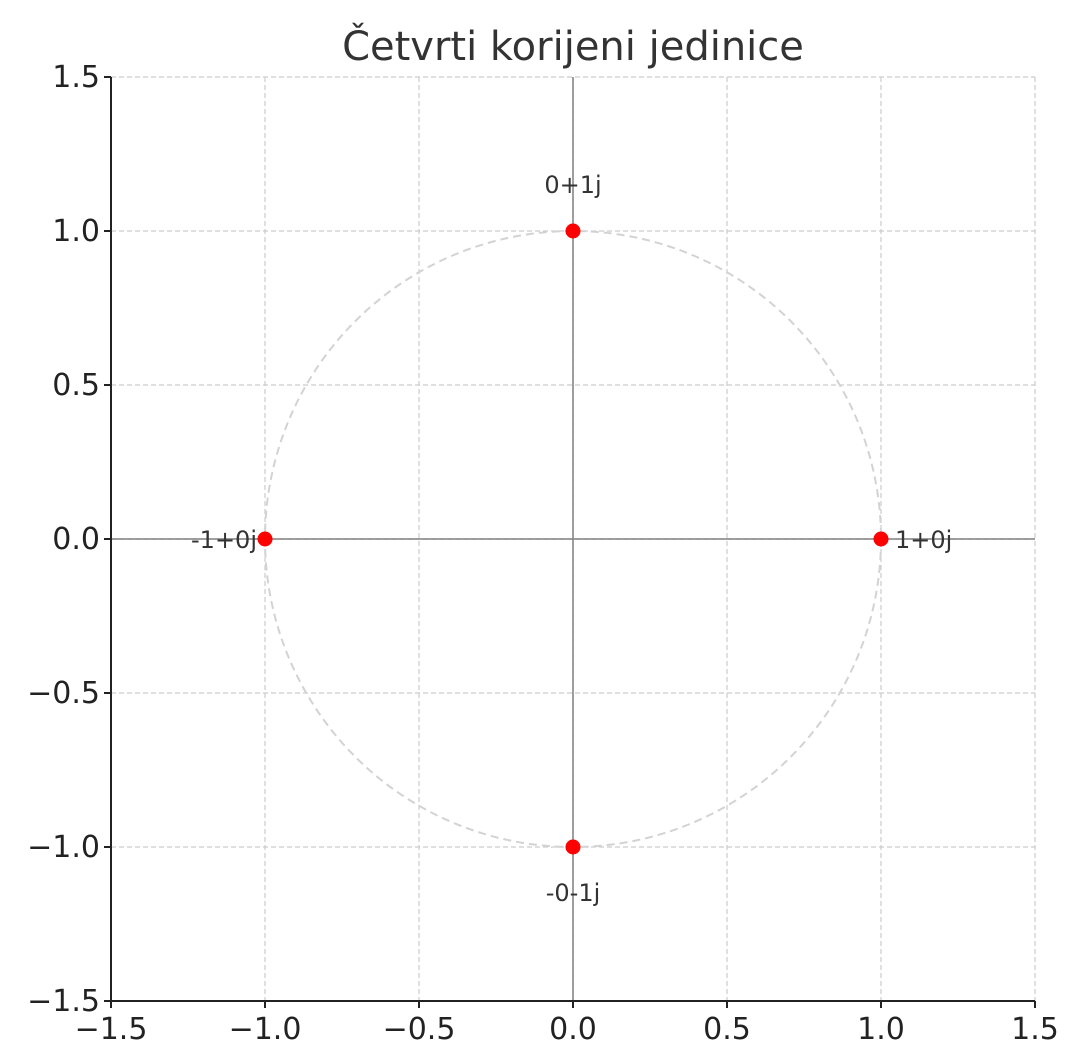 The image size is (1081, 1064). What do you see at coordinates (63, 693) in the screenshot?
I see `y-tick-label-2: −0.5` at bounding box center [63, 693].